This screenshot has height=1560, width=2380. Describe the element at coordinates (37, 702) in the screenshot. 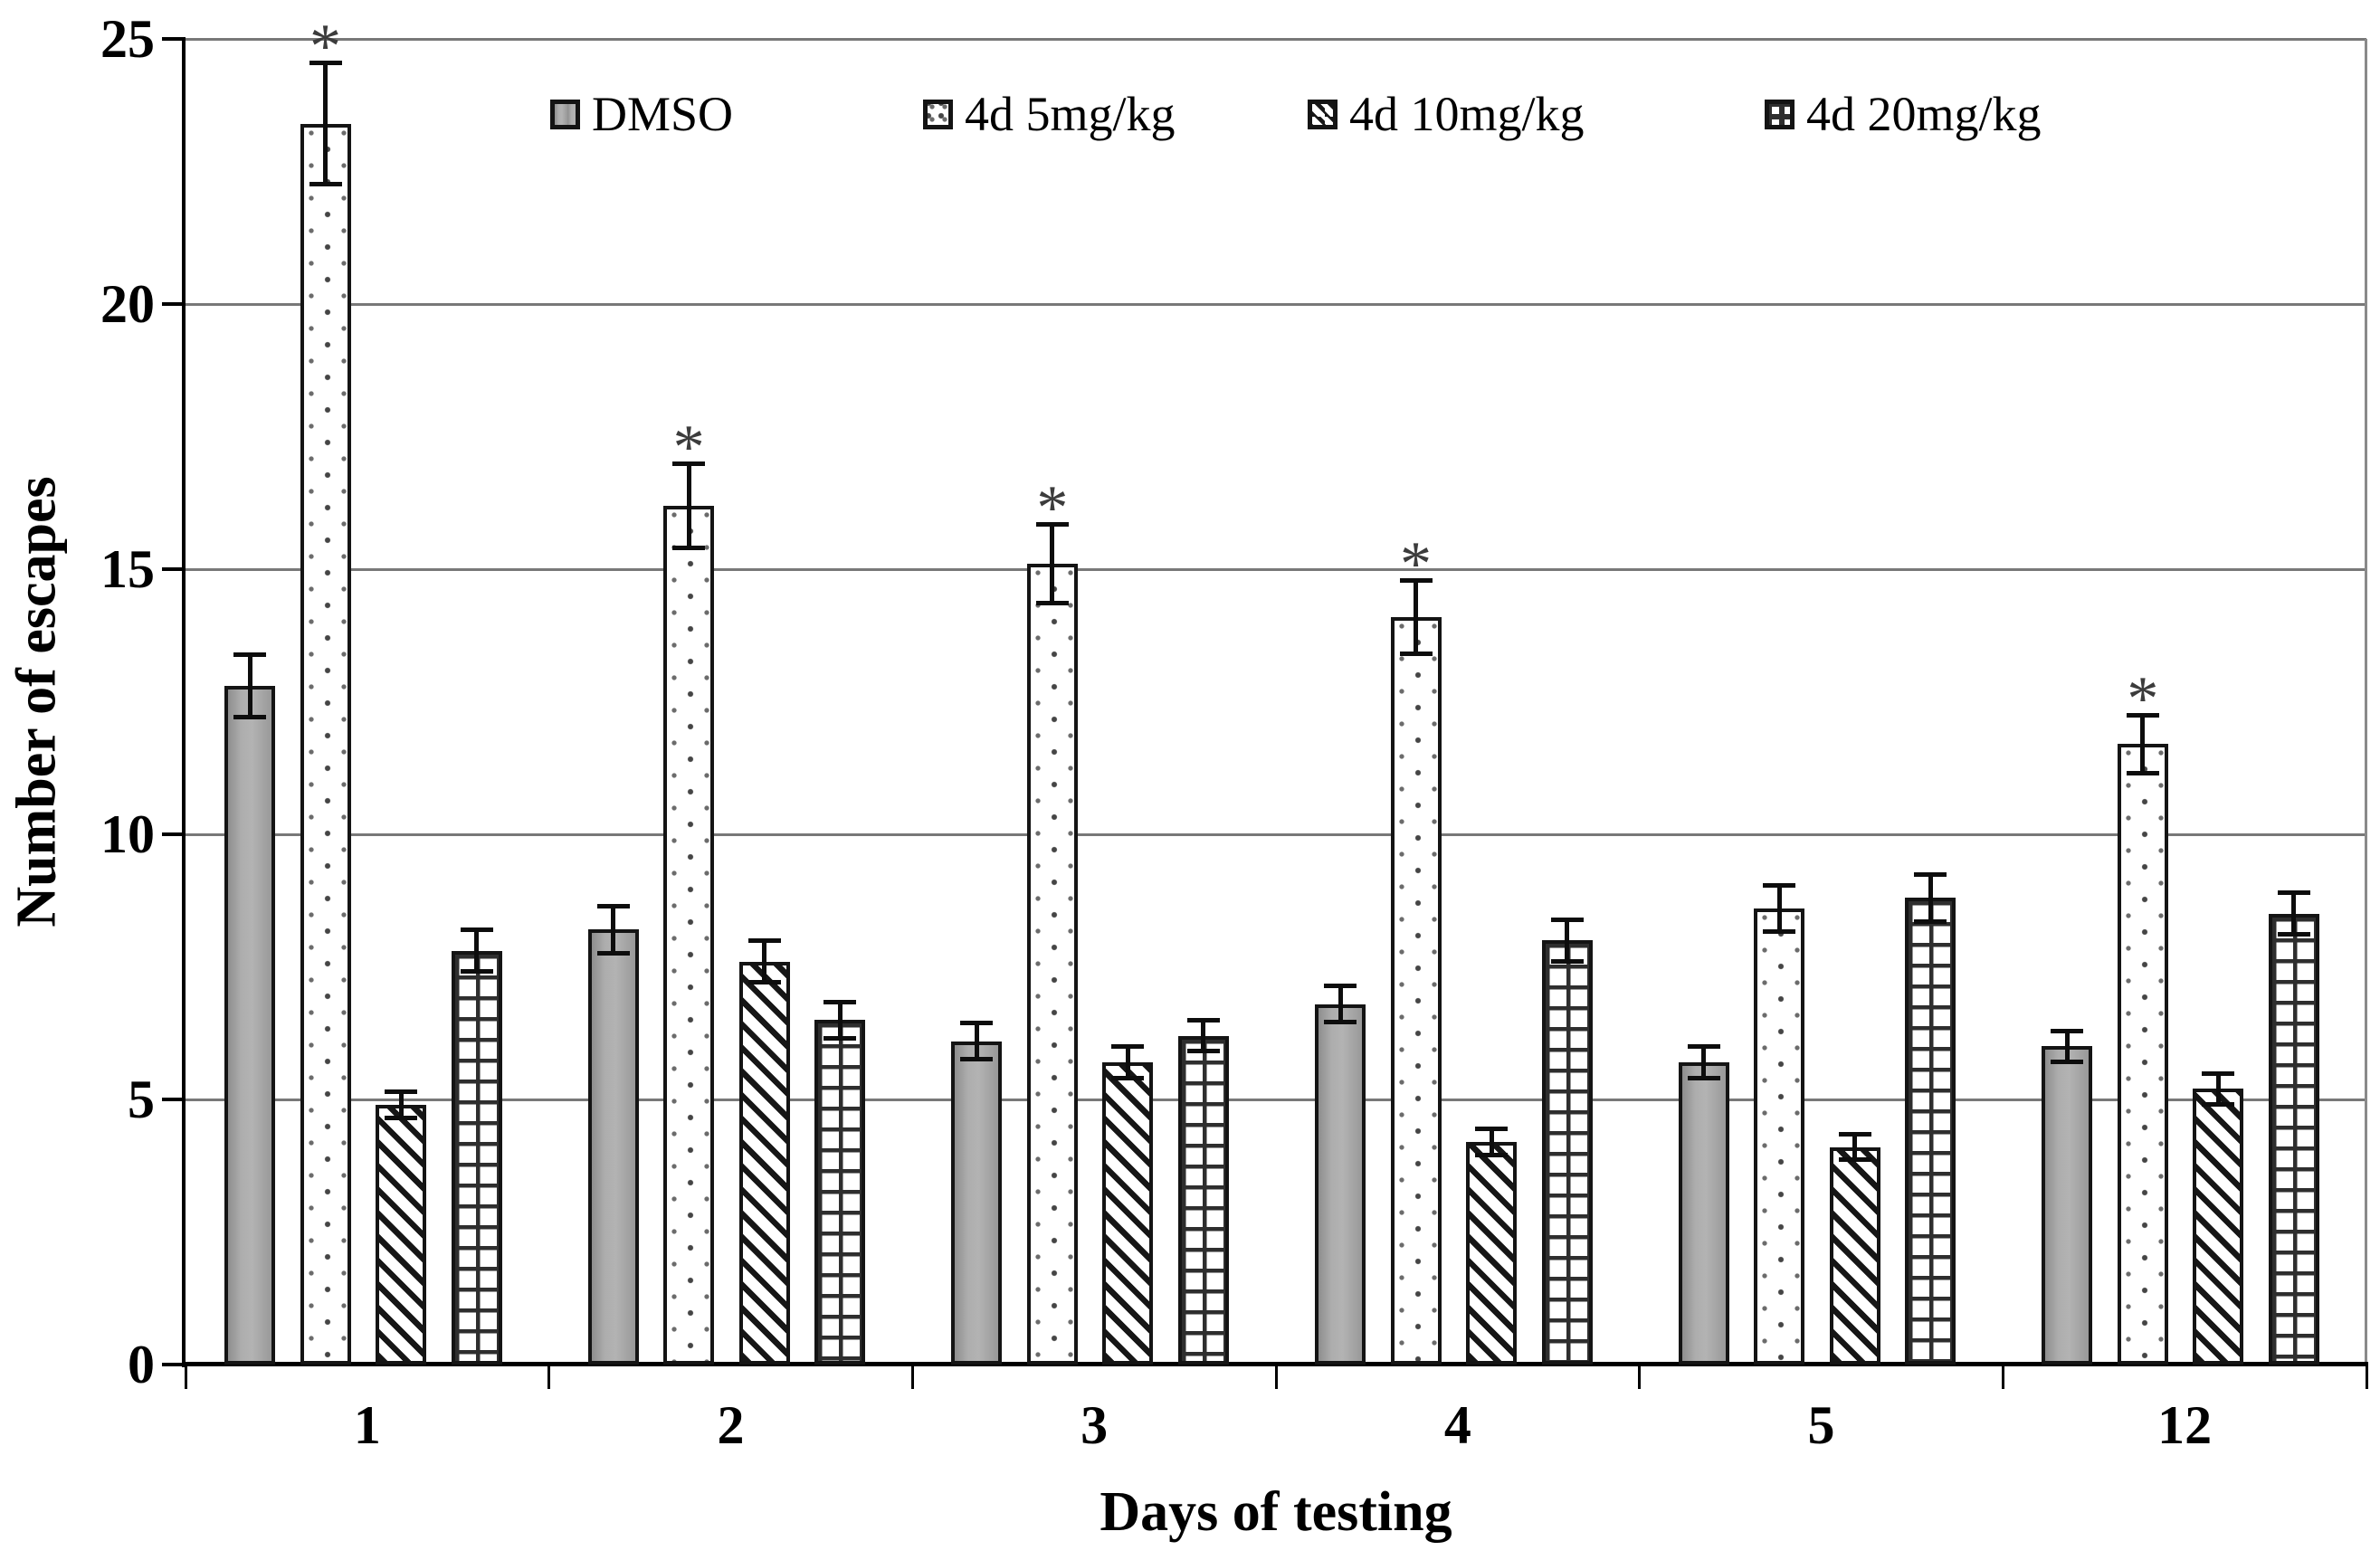

I see `y-axis-title-box: Number of escapes` at that location.